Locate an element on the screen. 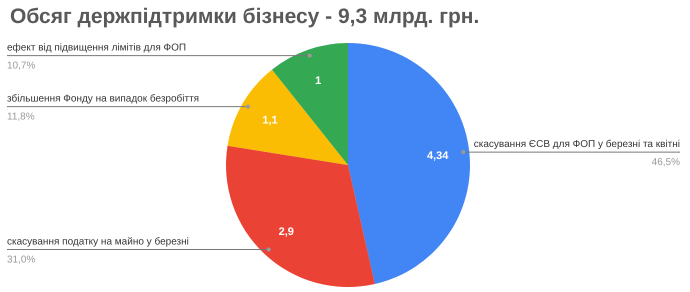 This screenshot has width=690, height=292. slice-label: ефект від підвищення лімітів для ФОП is located at coordinates (96, 48).